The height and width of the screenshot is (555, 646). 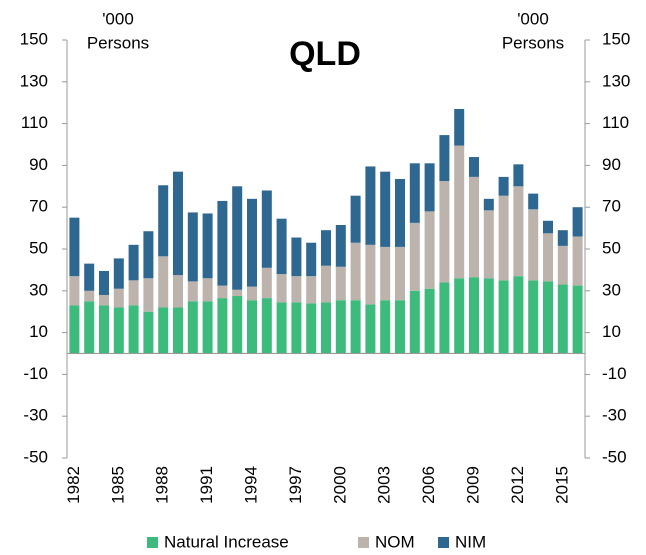 What do you see at coordinates (533, 42) in the screenshot?
I see `y2-axis-label: Persons` at bounding box center [533, 42].